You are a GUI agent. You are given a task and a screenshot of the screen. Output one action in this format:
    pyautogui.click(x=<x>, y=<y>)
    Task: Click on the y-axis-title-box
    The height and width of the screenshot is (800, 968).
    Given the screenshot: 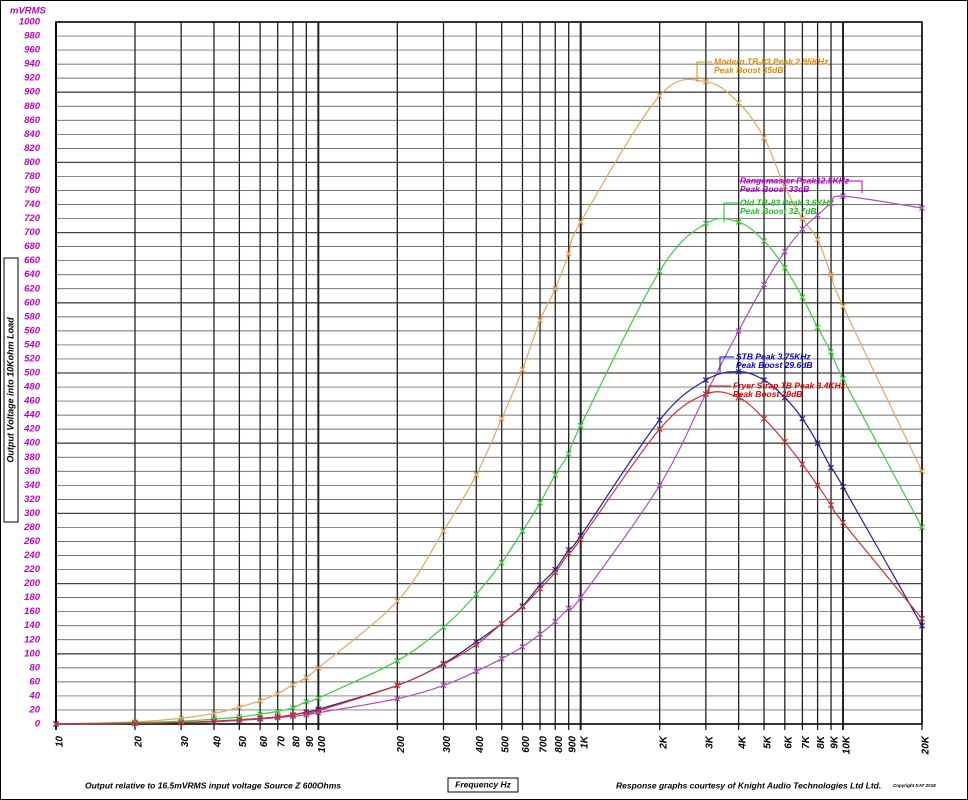 What is the action you would take?
    pyautogui.click(x=11, y=390)
    